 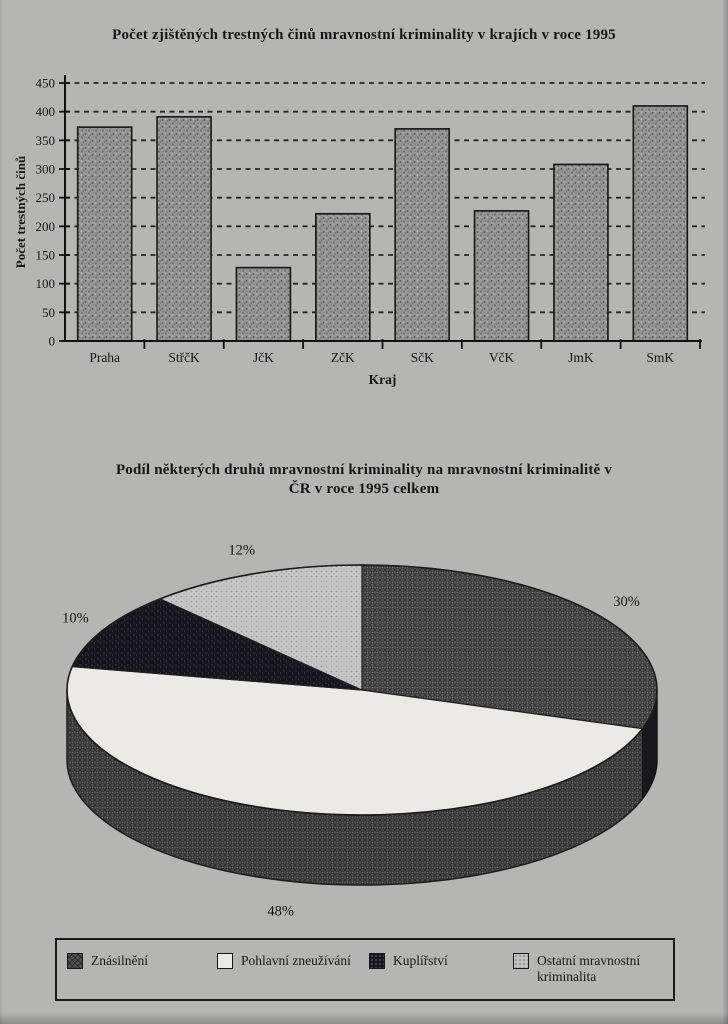 What do you see at coordinates (119, 960) in the screenshot?
I see `legend-label: Znásilnění` at bounding box center [119, 960].